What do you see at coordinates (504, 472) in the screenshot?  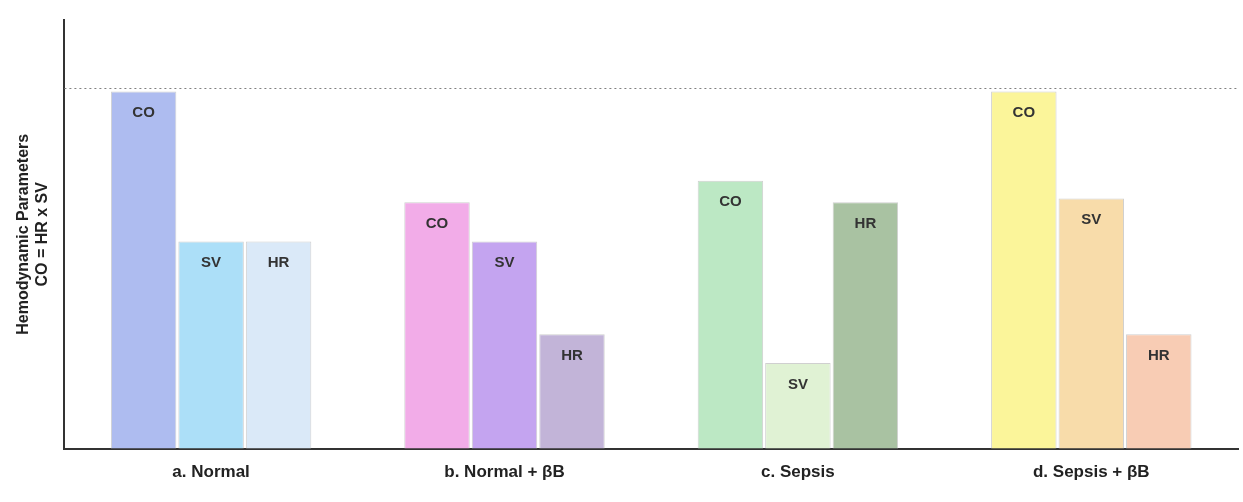 I see `x-tick-label: b. Normal + βB` at bounding box center [504, 472].